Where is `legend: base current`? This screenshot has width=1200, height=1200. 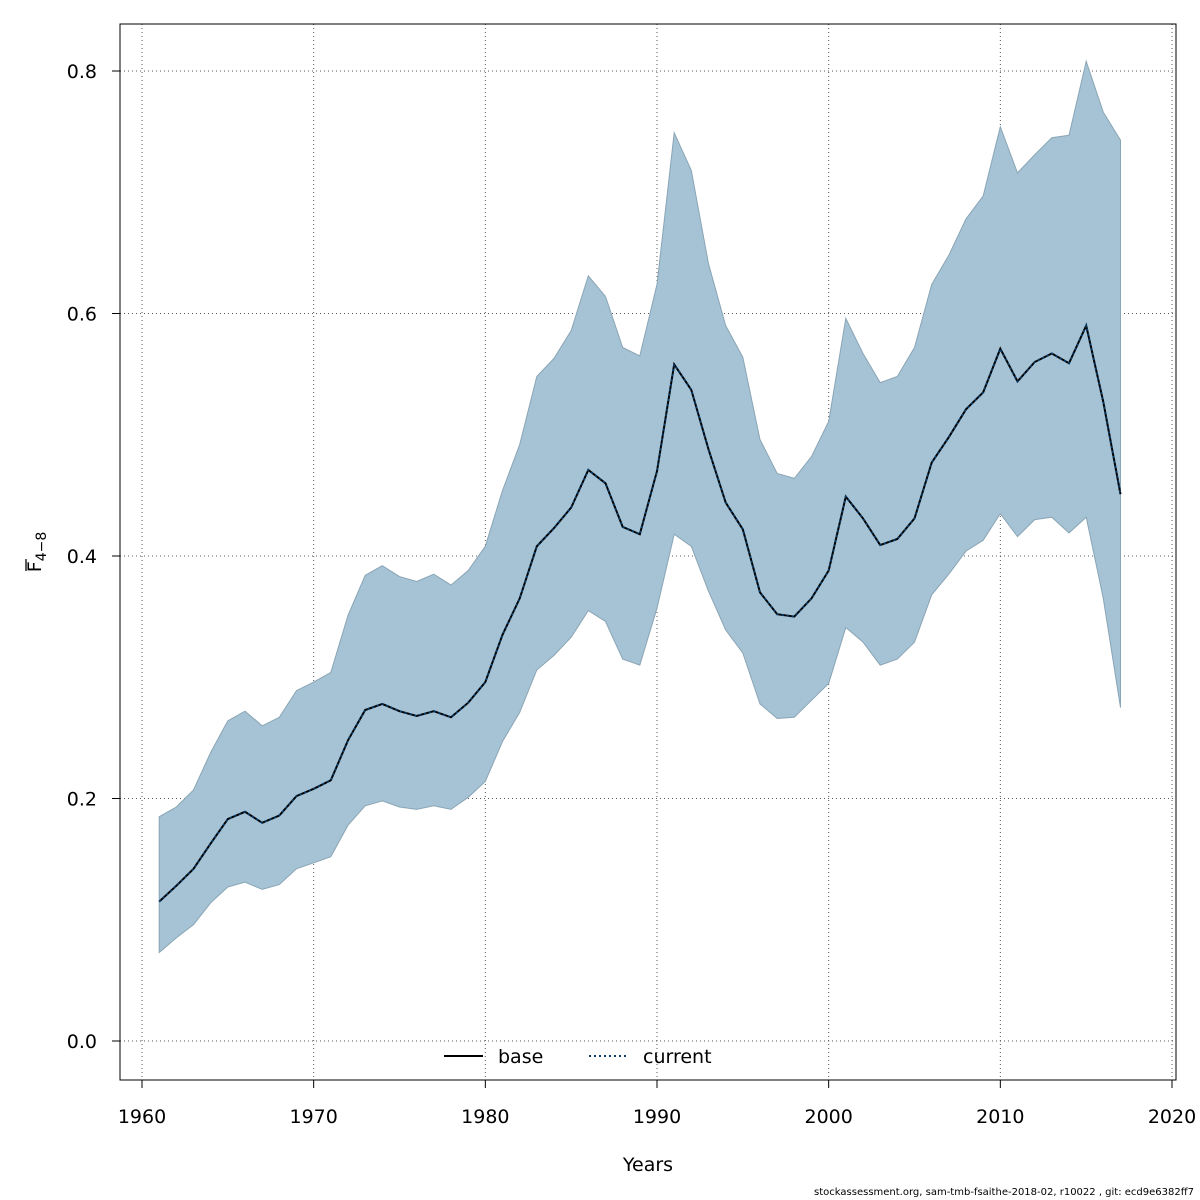
legend: base current is located at coordinates (578, 1057).